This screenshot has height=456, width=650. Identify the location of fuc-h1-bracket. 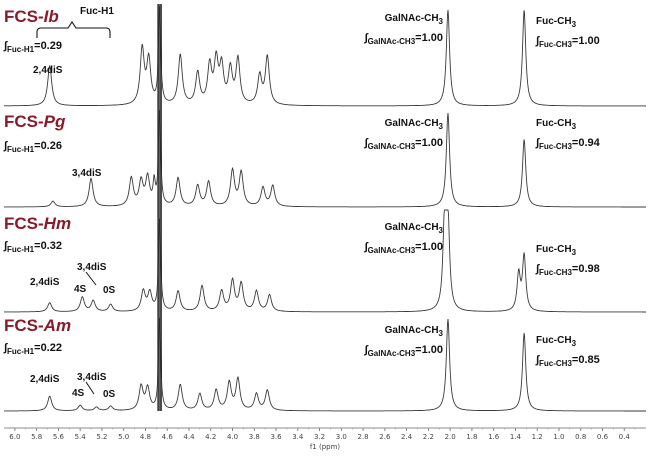
(73, 29).